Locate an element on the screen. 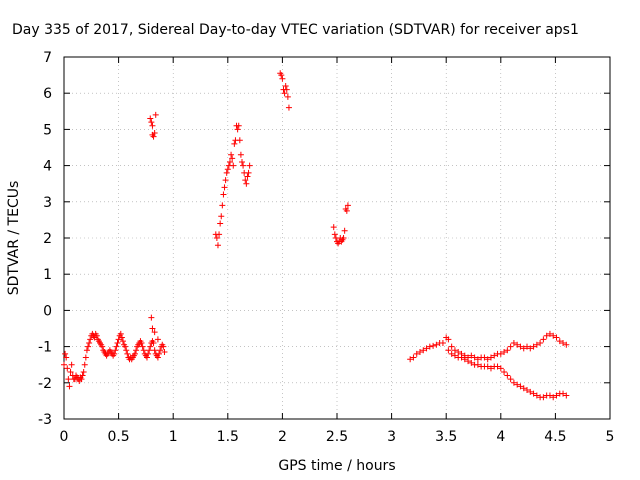 The width and height of the screenshot is (640, 480). x-tick-label: 2.5 is located at coordinates (337, 437).